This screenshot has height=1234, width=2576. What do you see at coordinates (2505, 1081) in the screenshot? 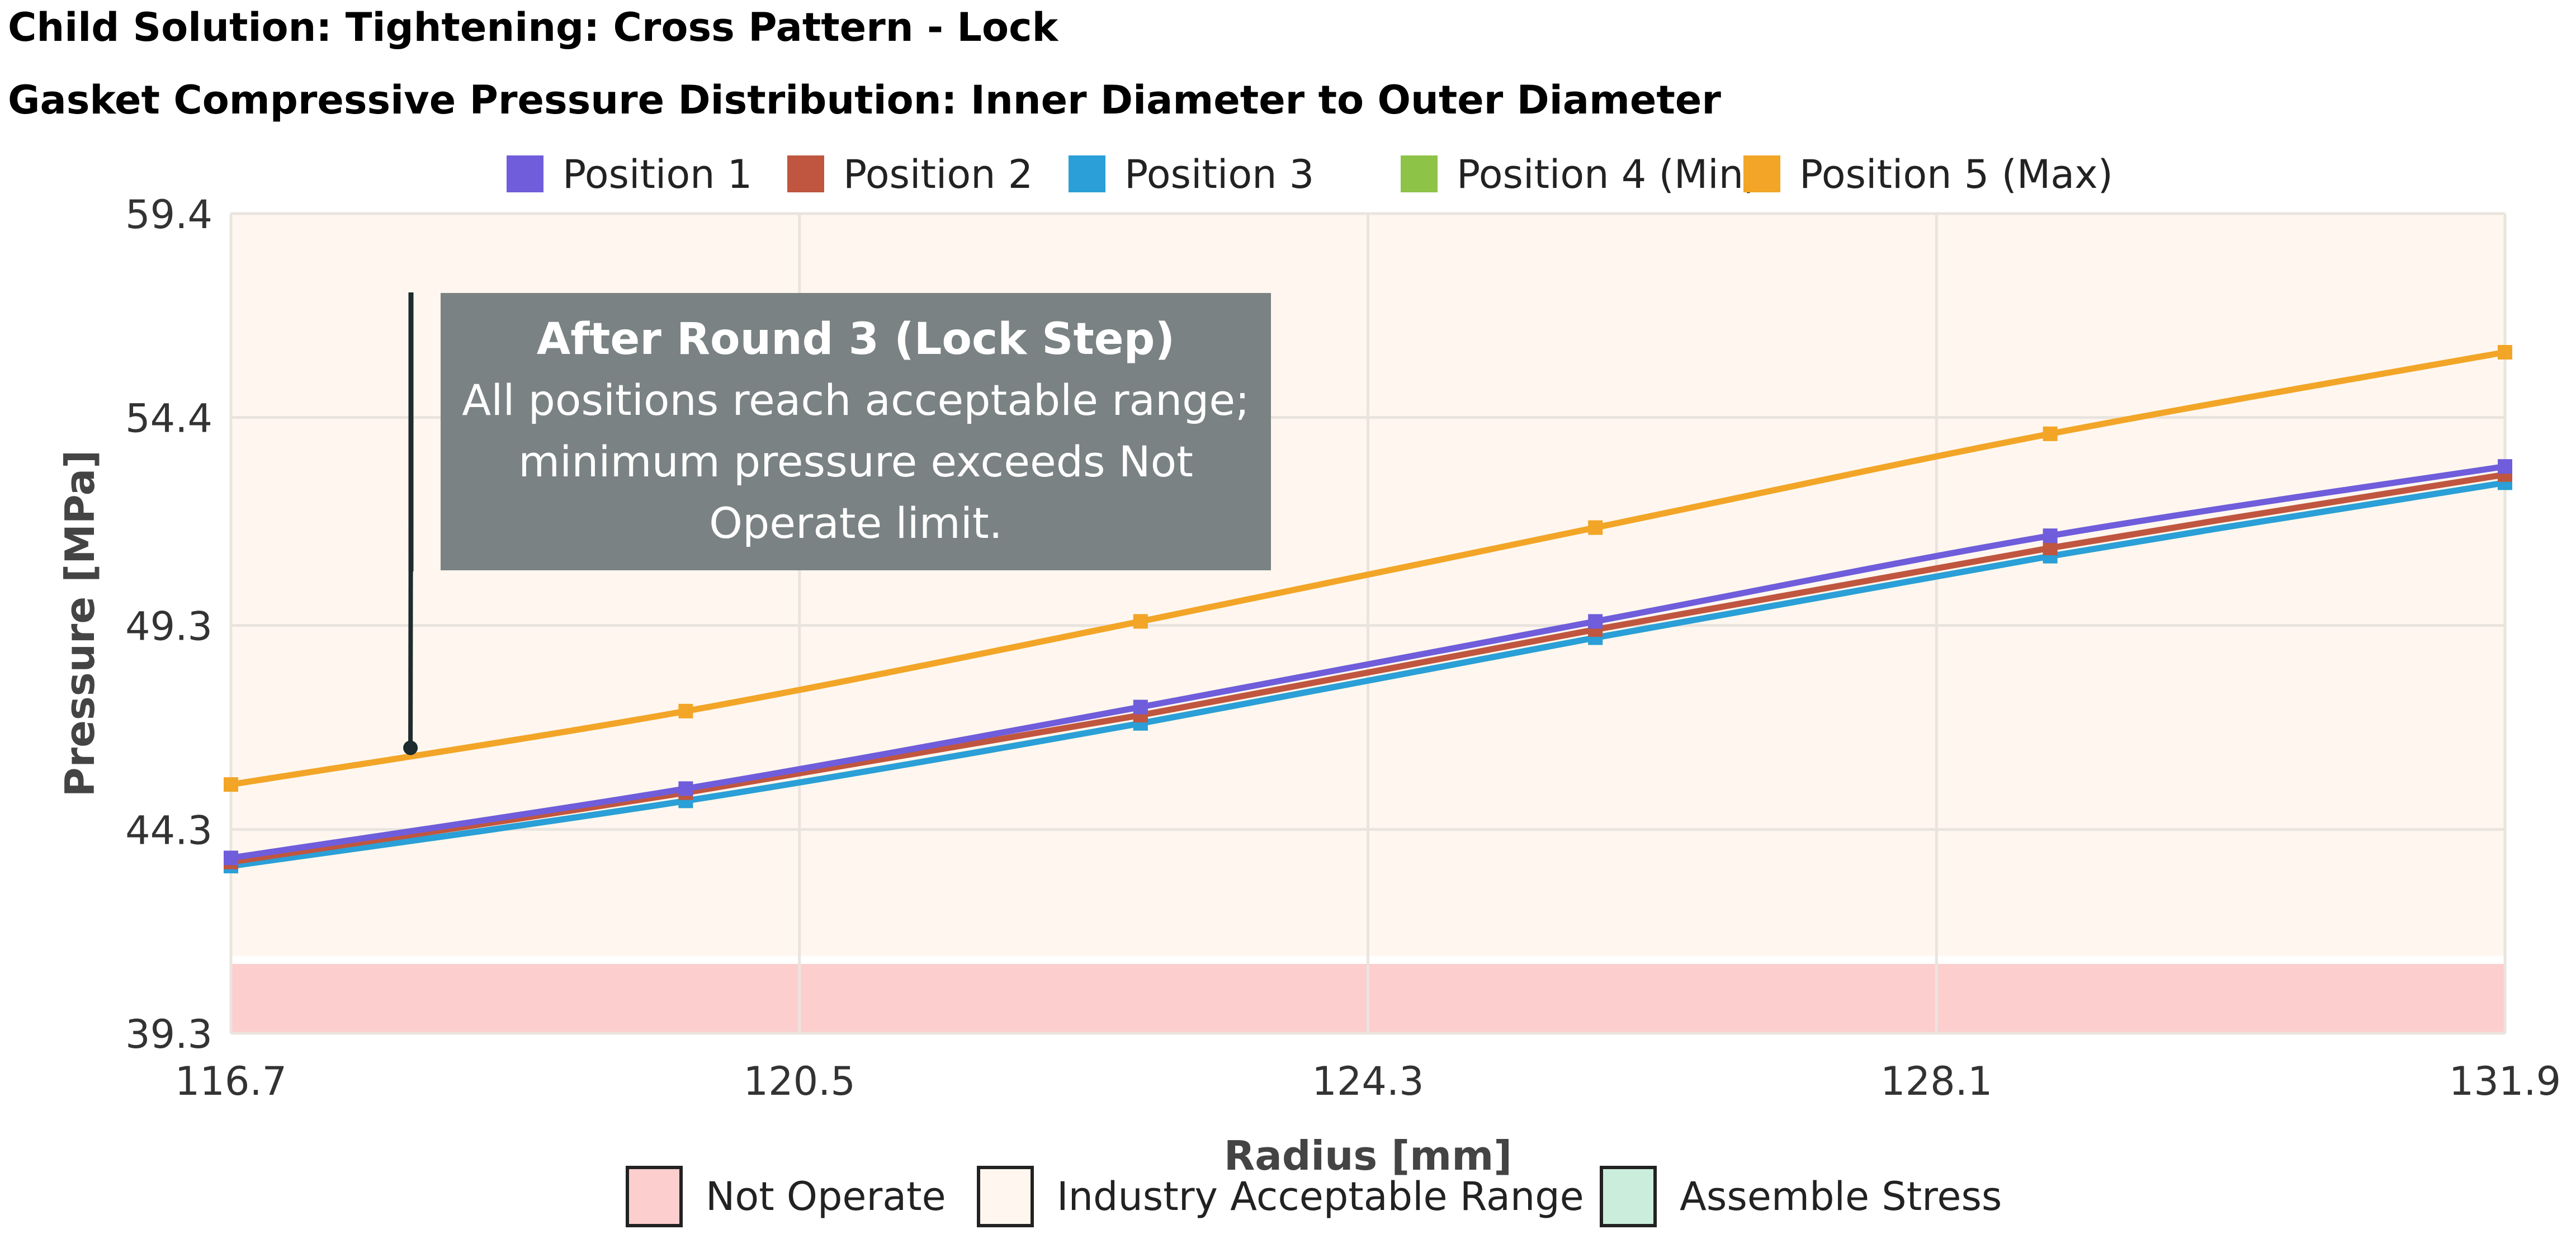
I see `x-tick-label: 131.9` at bounding box center [2505, 1081].